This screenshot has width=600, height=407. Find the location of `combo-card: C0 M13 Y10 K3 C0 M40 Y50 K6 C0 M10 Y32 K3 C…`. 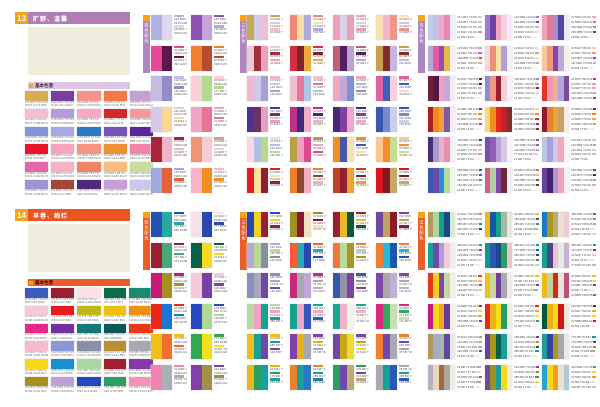

combo-card: C0 M13 Y10 K3 C0 M40 Y50 K6 C0 M10 Y32 K3 C… is located at coordinates (512, 58).